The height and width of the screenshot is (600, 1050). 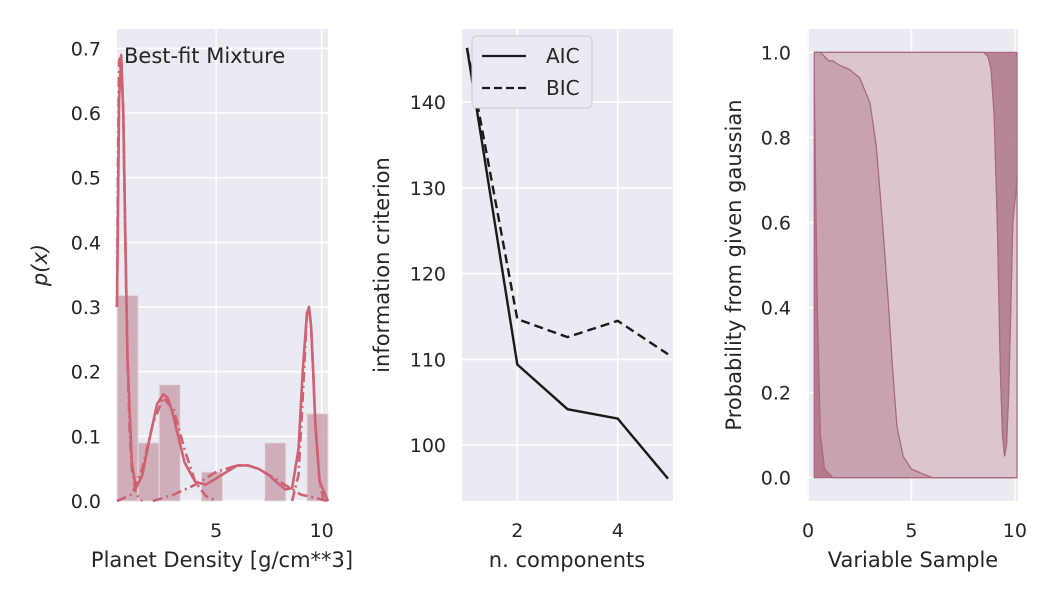 What do you see at coordinates (86, 308) in the screenshot?
I see `y-tick-label: 0.3` at bounding box center [86, 308].